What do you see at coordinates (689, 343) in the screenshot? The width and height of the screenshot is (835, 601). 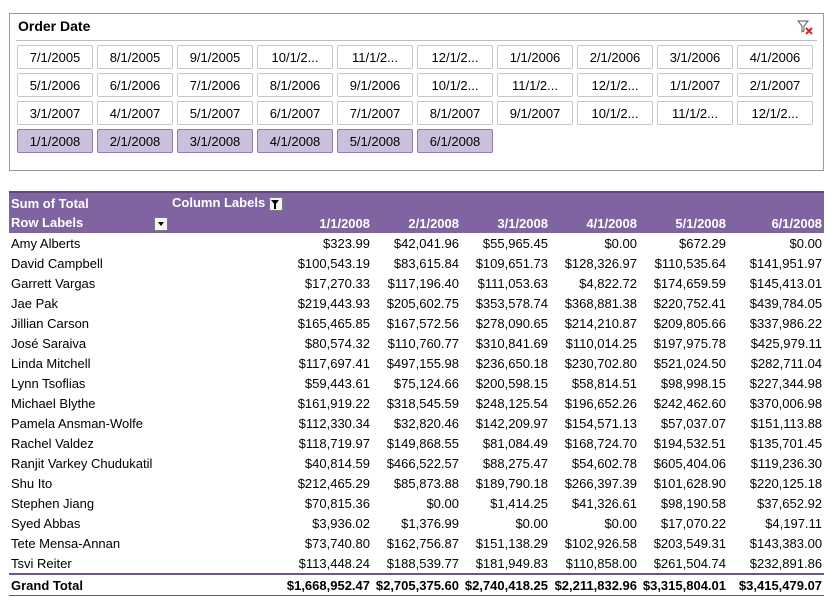 I see `value-cell: $197,975.78` at bounding box center [689, 343].